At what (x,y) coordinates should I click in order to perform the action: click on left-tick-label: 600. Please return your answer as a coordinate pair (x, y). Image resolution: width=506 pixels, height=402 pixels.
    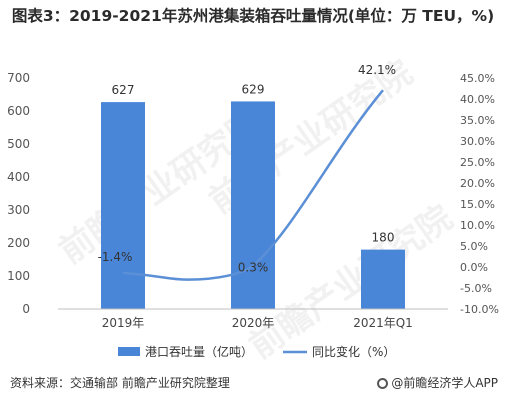
    Looking at the image, I should click on (18, 111).